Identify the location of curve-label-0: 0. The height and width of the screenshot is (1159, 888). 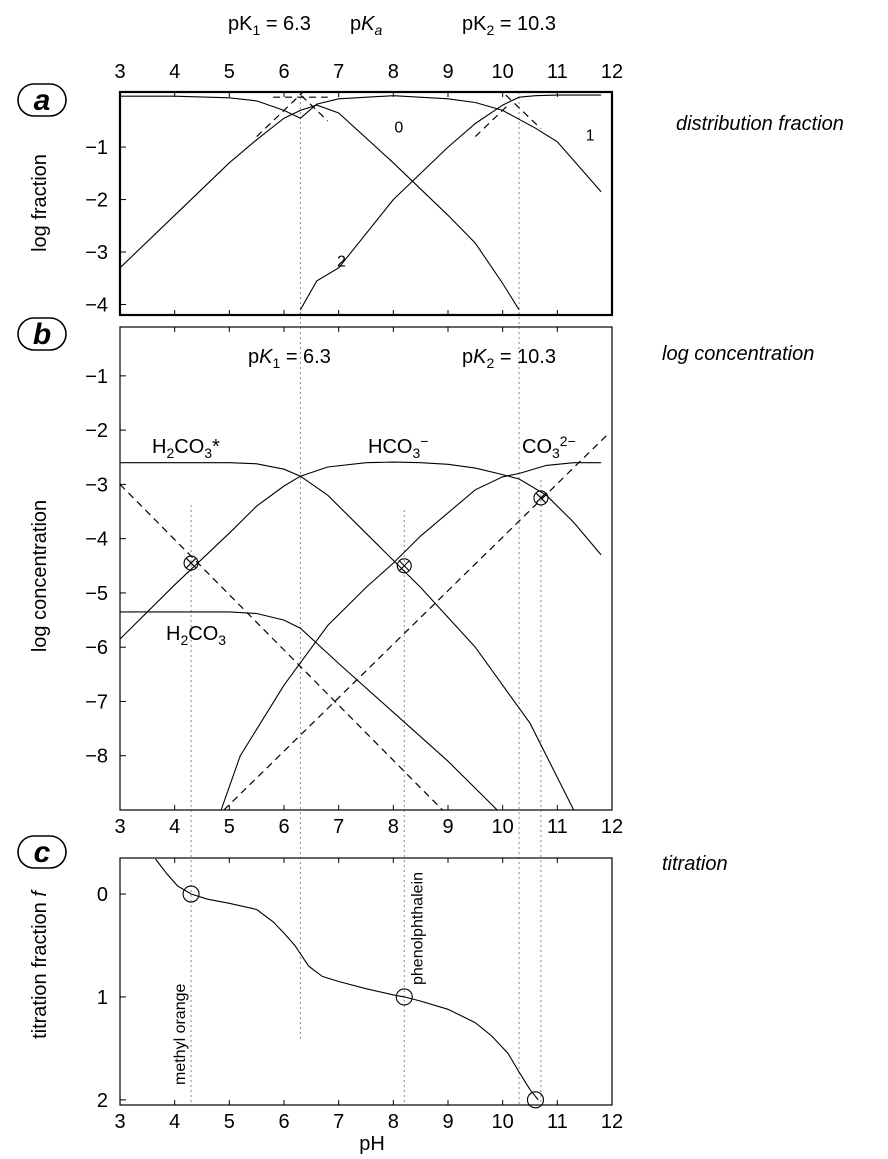
(398, 127).